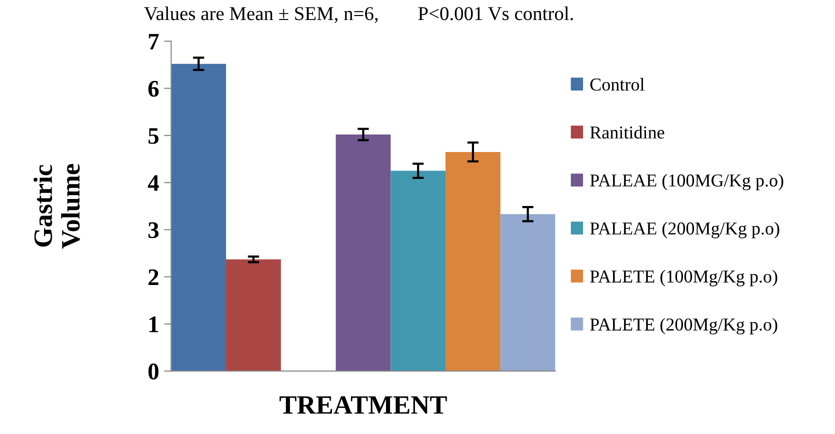 The width and height of the screenshot is (835, 434). What do you see at coordinates (57, 206) in the screenshot?
I see `y-axis-title: Gastric Volume` at bounding box center [57, 206].